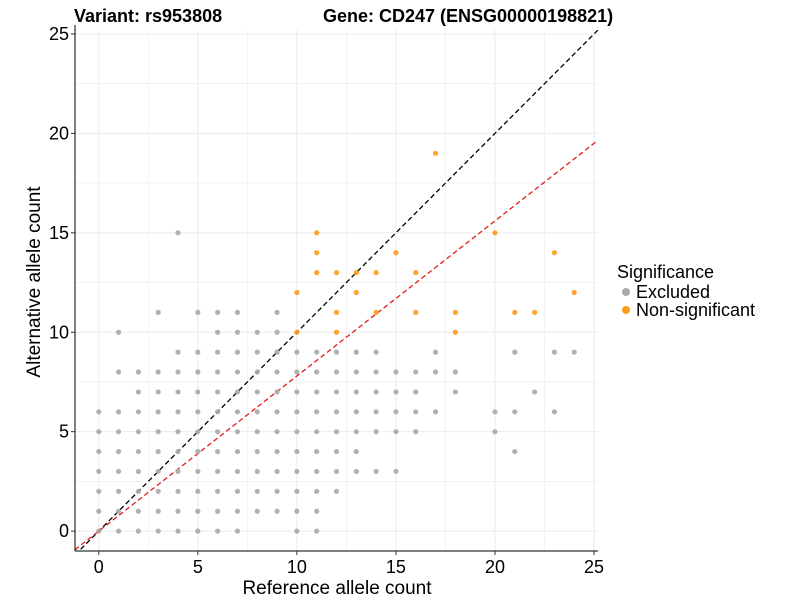 This screenshot has width=800, height=600. I want to click on legend-swatch-non-significant, so click(626, 310).